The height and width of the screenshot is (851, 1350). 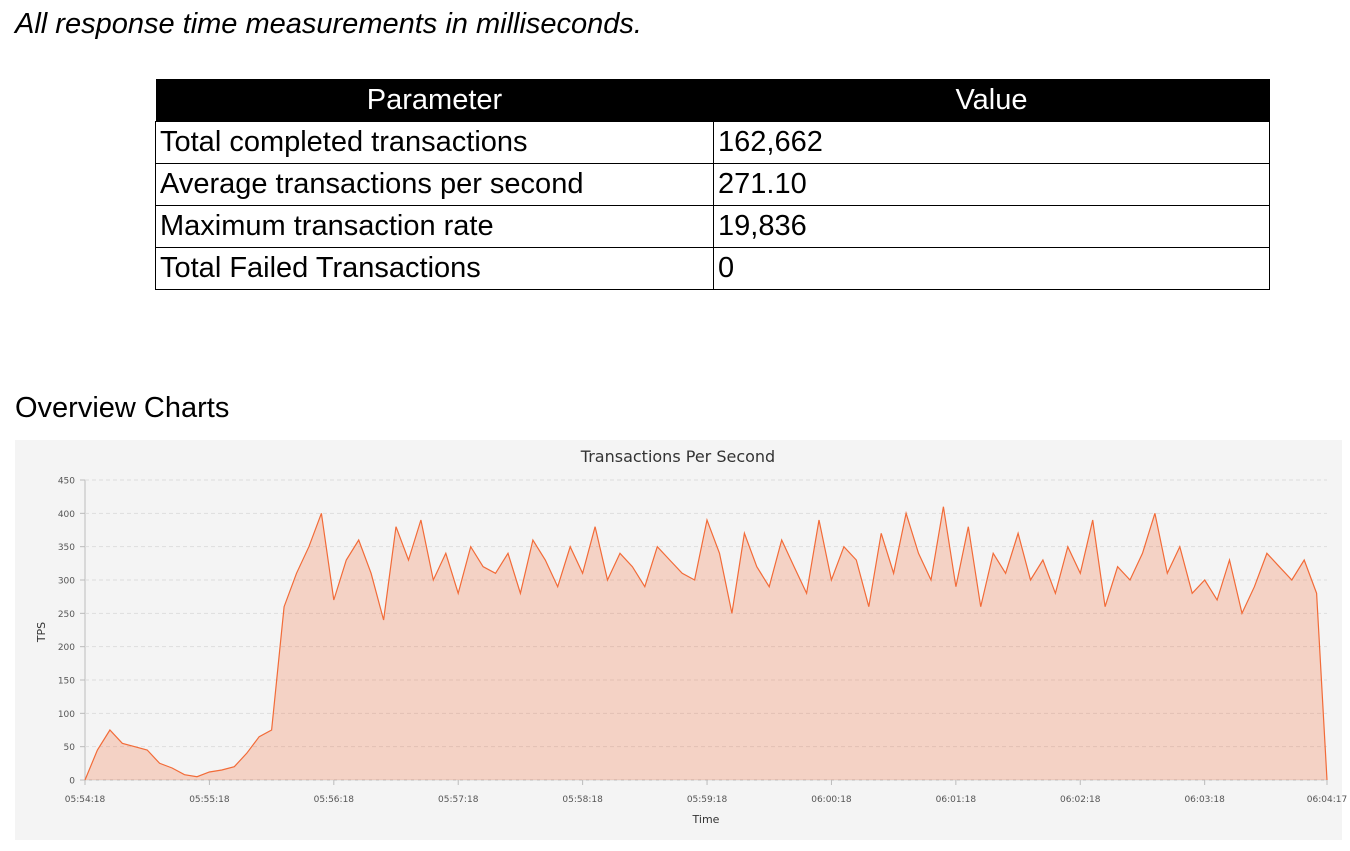 I want to click on y-tick-label: 150, so click(x=66, y=682).